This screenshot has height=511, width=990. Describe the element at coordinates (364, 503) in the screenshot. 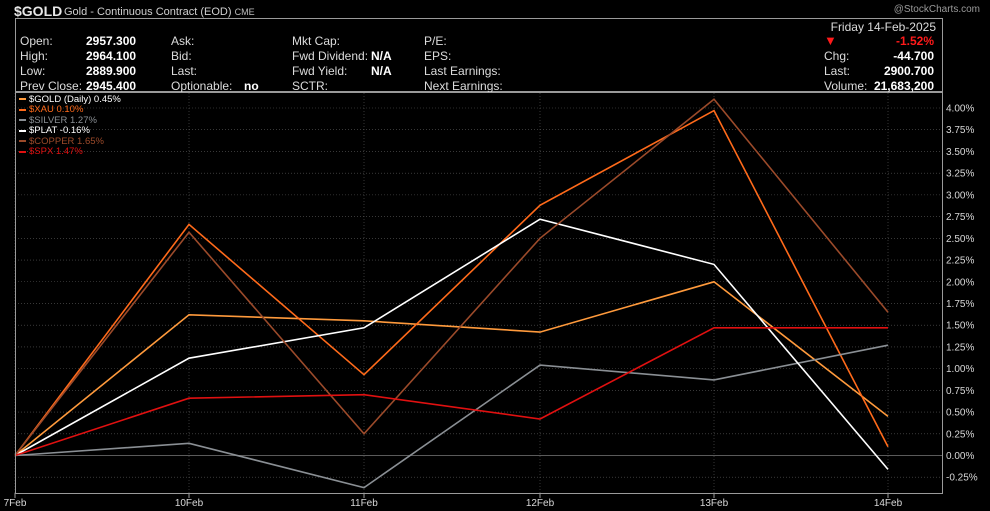

I see `x-tick-label: 11Feb` at that location.